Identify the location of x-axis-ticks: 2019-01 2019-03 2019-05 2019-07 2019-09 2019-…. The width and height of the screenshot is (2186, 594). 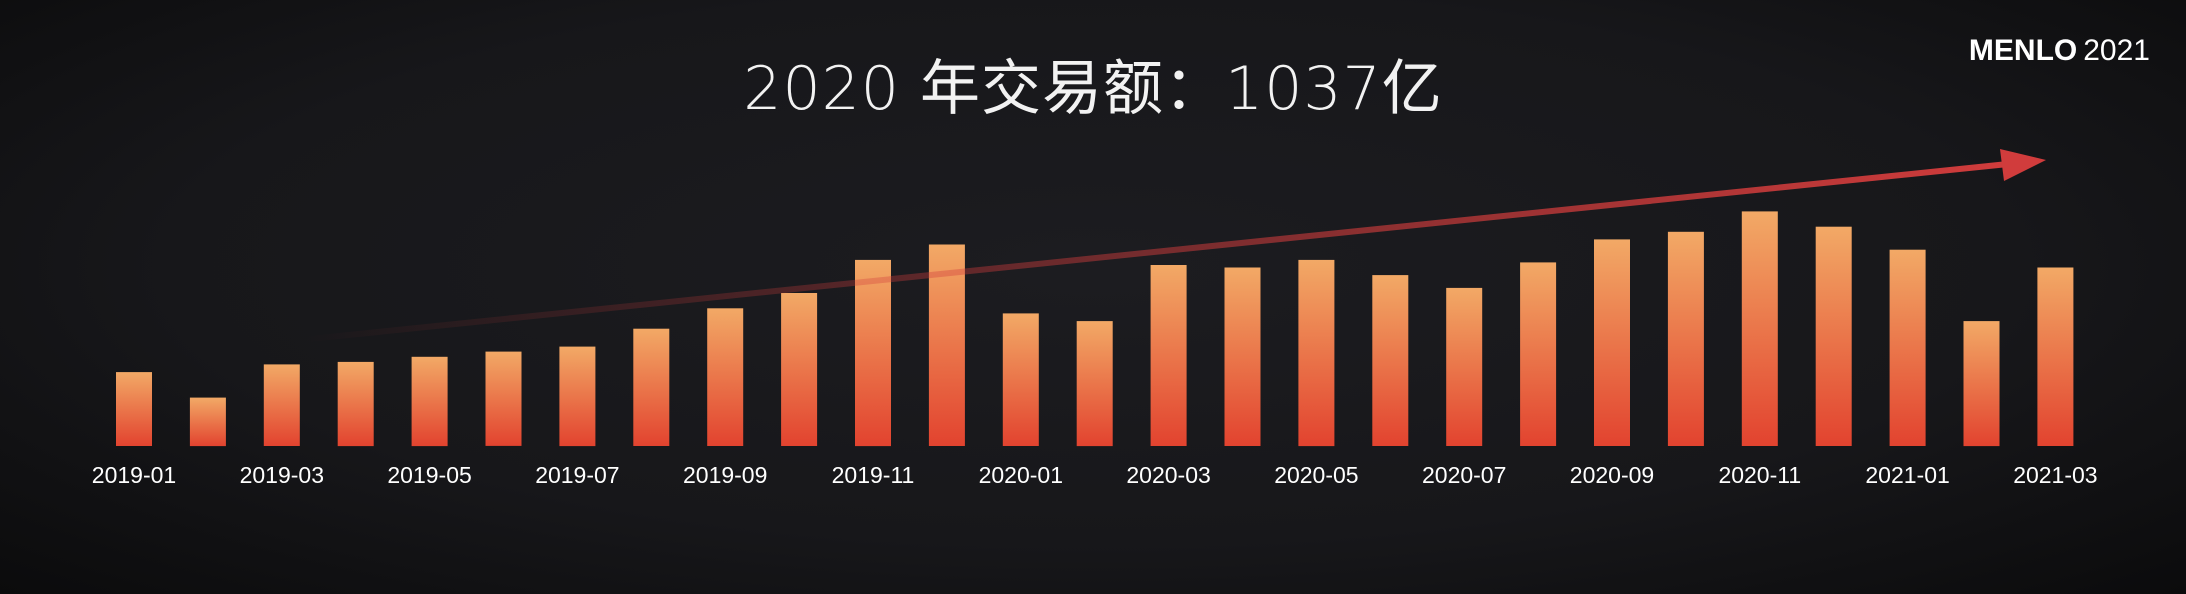
(1095, 475).